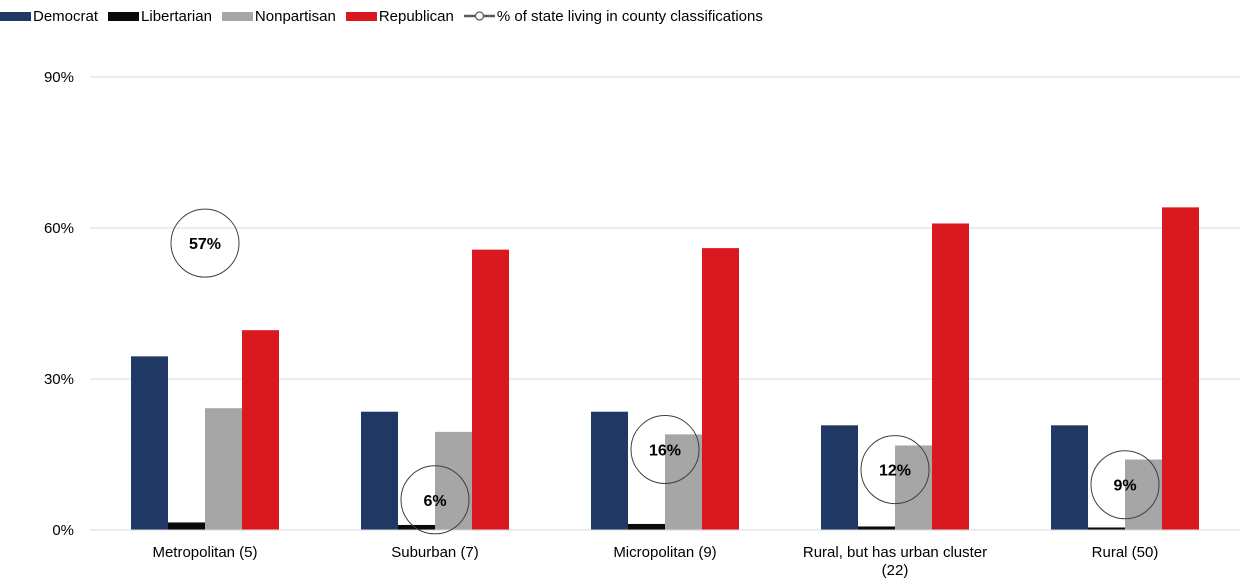 The height and width of the screenshot is (582, 1241). Describe the element at coordinates (664, 552) in the screenshot. I see `x-category-label: Micropolitan (9)` at that location.